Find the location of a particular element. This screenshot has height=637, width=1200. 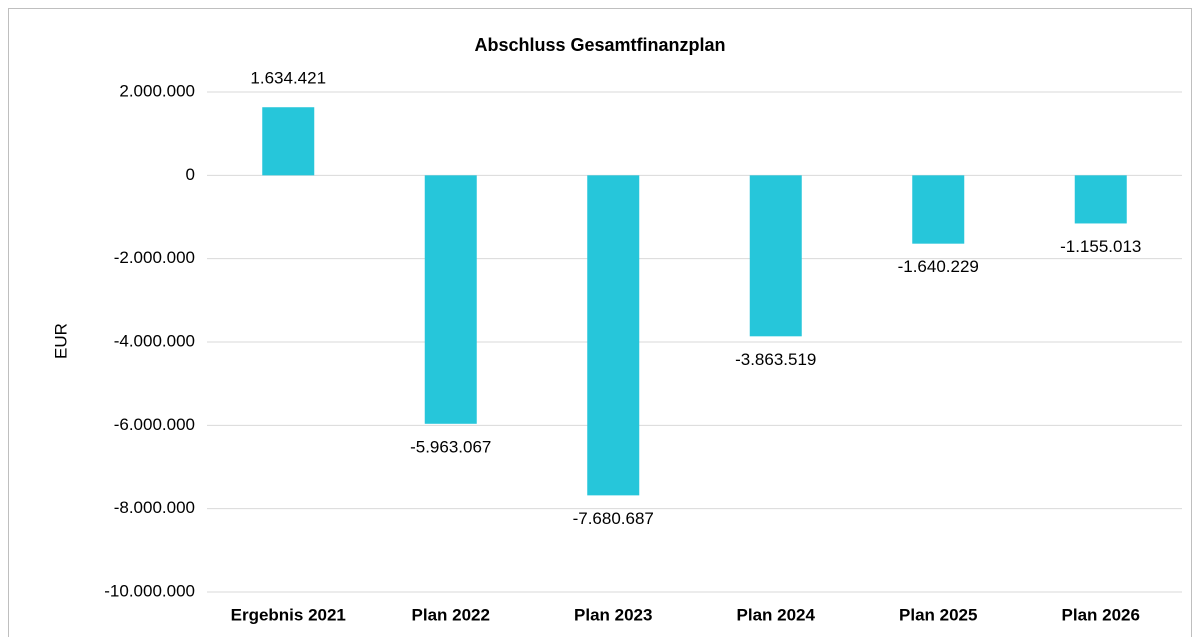

x-tick-label: Plan 2022 is located at coordinates (451, 614).